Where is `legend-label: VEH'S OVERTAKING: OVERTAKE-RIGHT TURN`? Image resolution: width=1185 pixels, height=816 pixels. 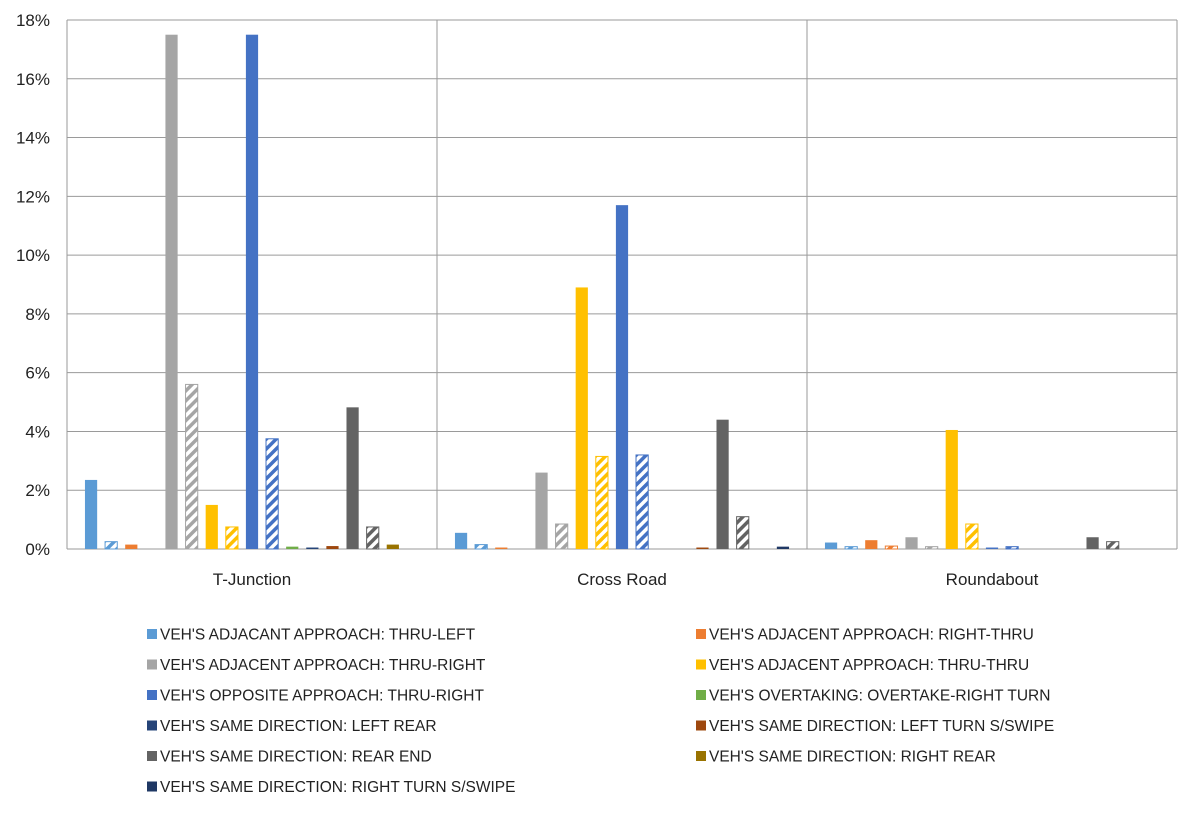
legend-label: VEH'S OVERTAKING: OVERTAKE-RIGHT TURN is located at coordinates (879, 696).